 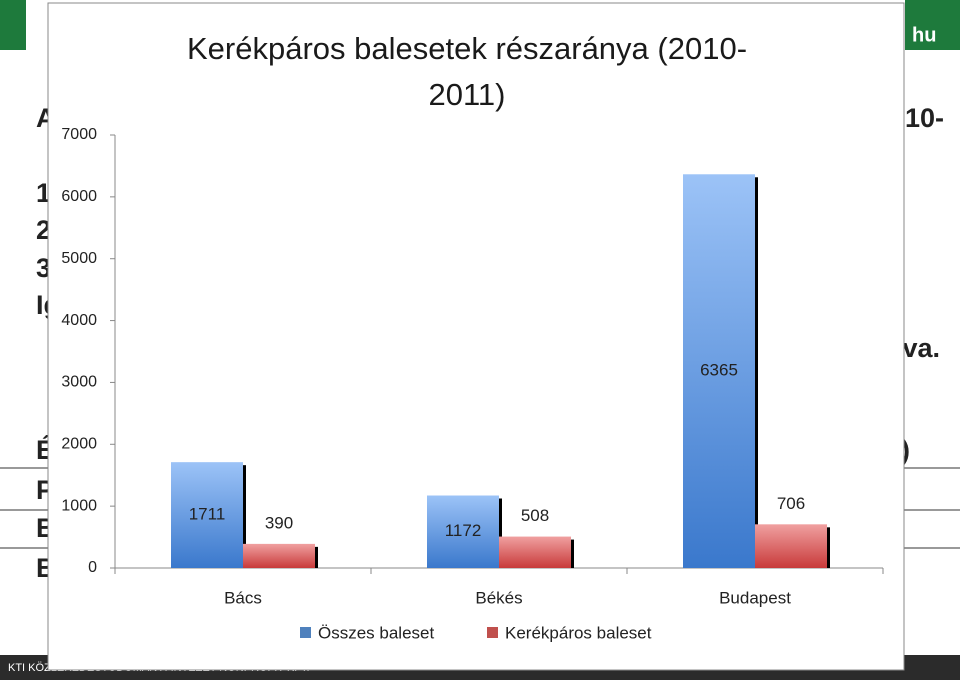 I want to click on y-tick-label: 4000, so click(x=79, y=320).